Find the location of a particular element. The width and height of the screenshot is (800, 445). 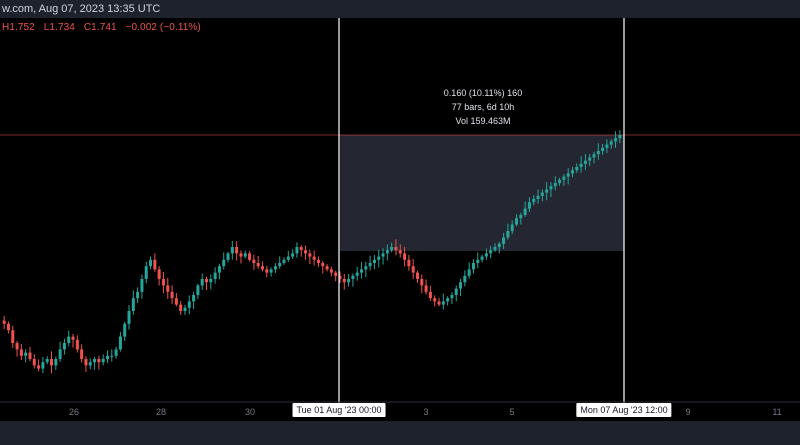

x-tick-28: 28 is located at coordinates (161, 412).